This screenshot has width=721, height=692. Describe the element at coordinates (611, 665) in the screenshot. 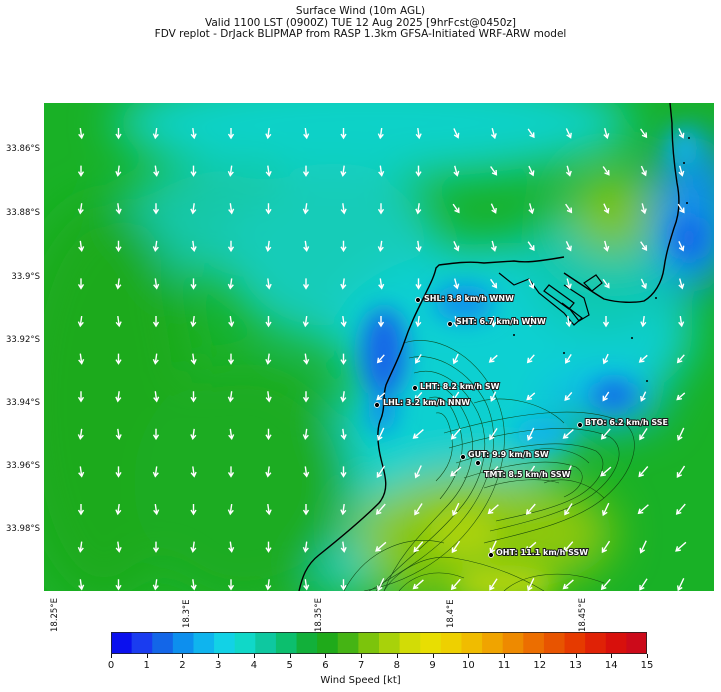

I see `colorbar-tick-label: 14` at that location.